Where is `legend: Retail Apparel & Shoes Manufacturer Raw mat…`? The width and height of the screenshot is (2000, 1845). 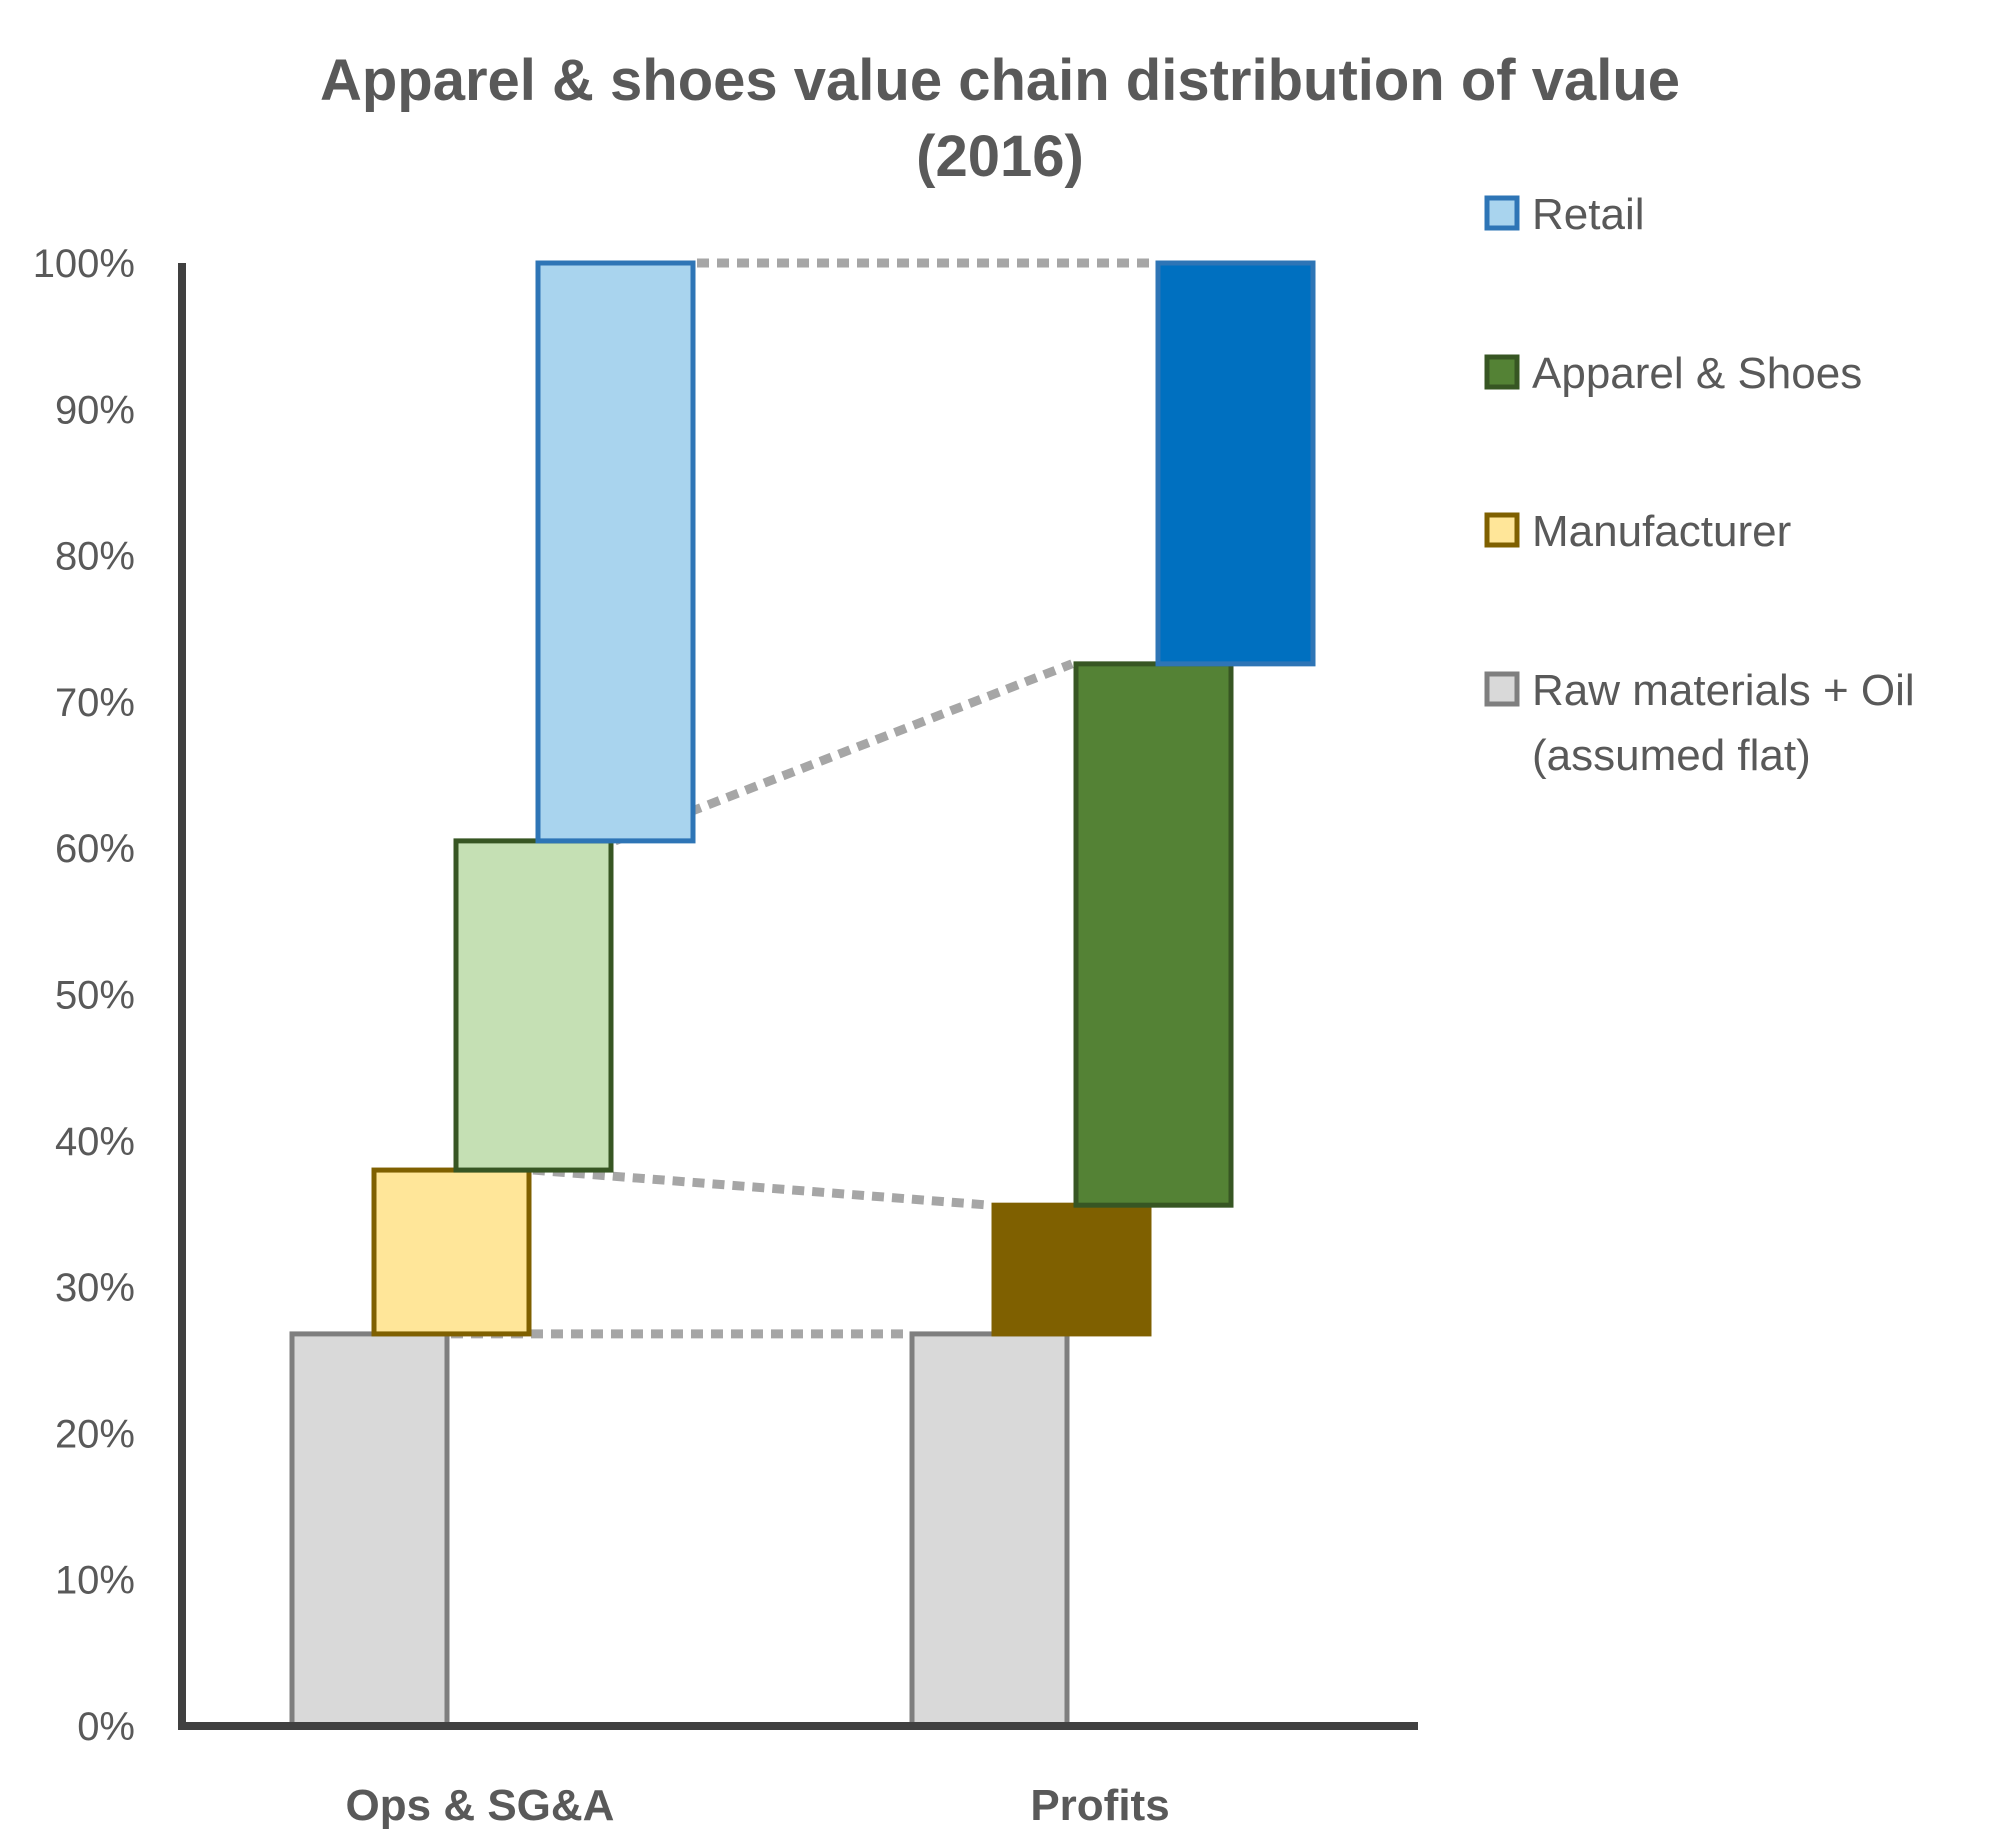
legend: Retail Apparel & Shoes Manufacturer Raw mat… is located at coordinates (1699, 485).